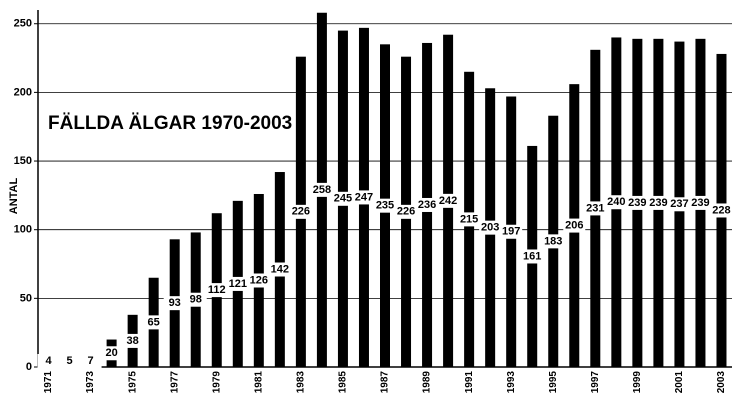  I want to click on x-tick-label: 1993, so click(511, 382).